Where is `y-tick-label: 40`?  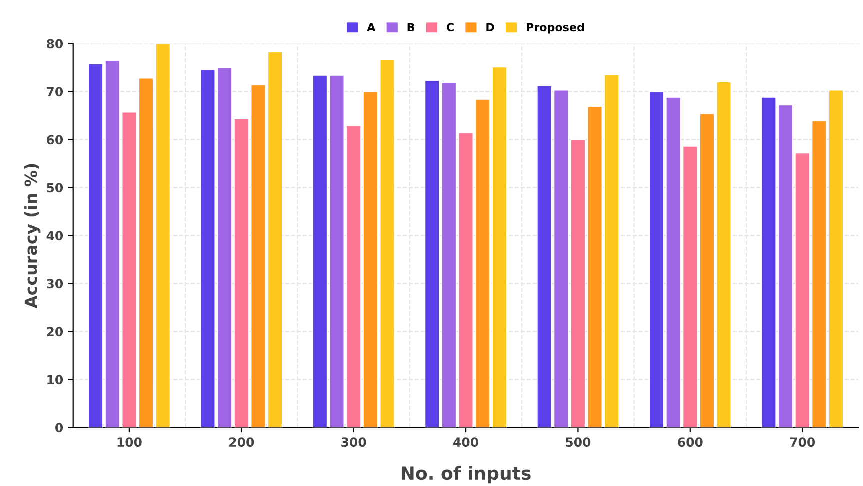 y-tick-label: 40 is located at coordinates (55, 236).